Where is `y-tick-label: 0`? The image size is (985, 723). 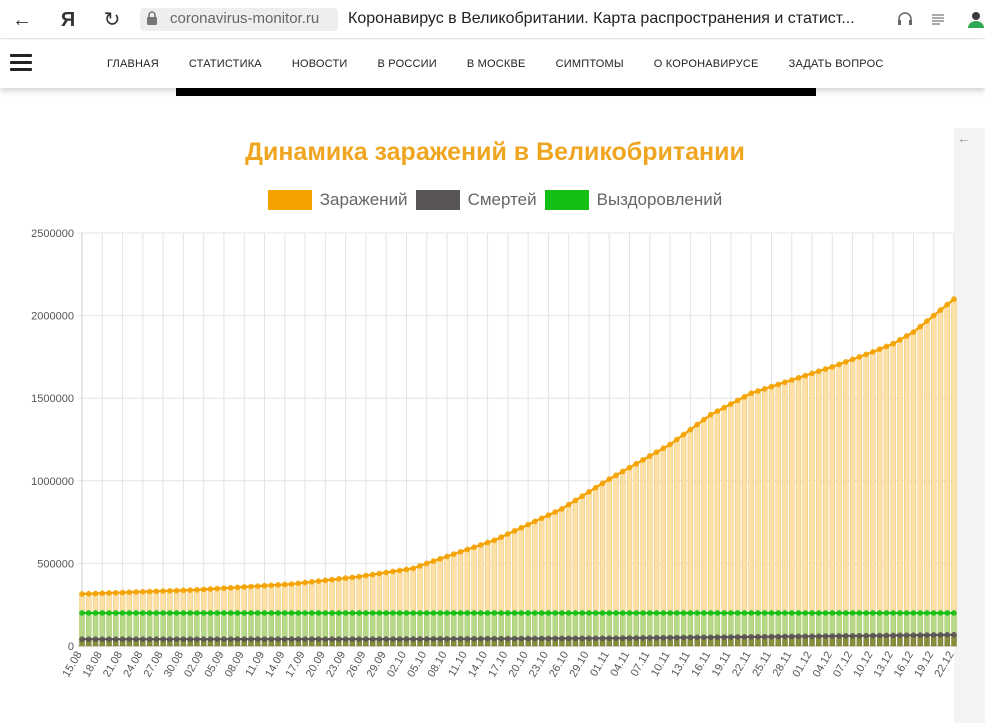 y-tick-label: 0 is located at coordinates (71, 647).